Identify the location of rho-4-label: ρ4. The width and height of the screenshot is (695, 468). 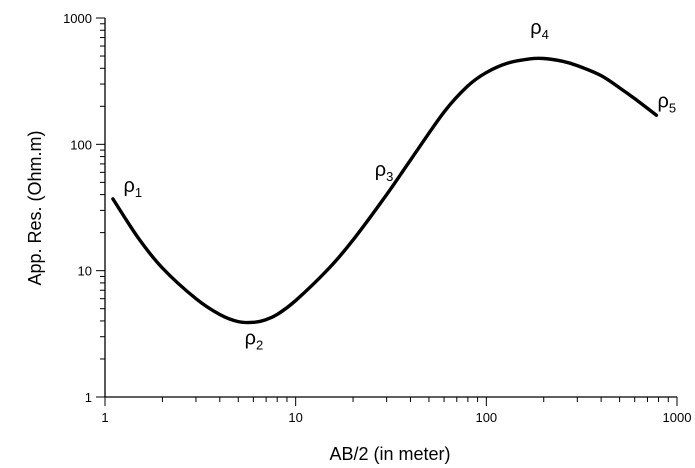
(539, 29).